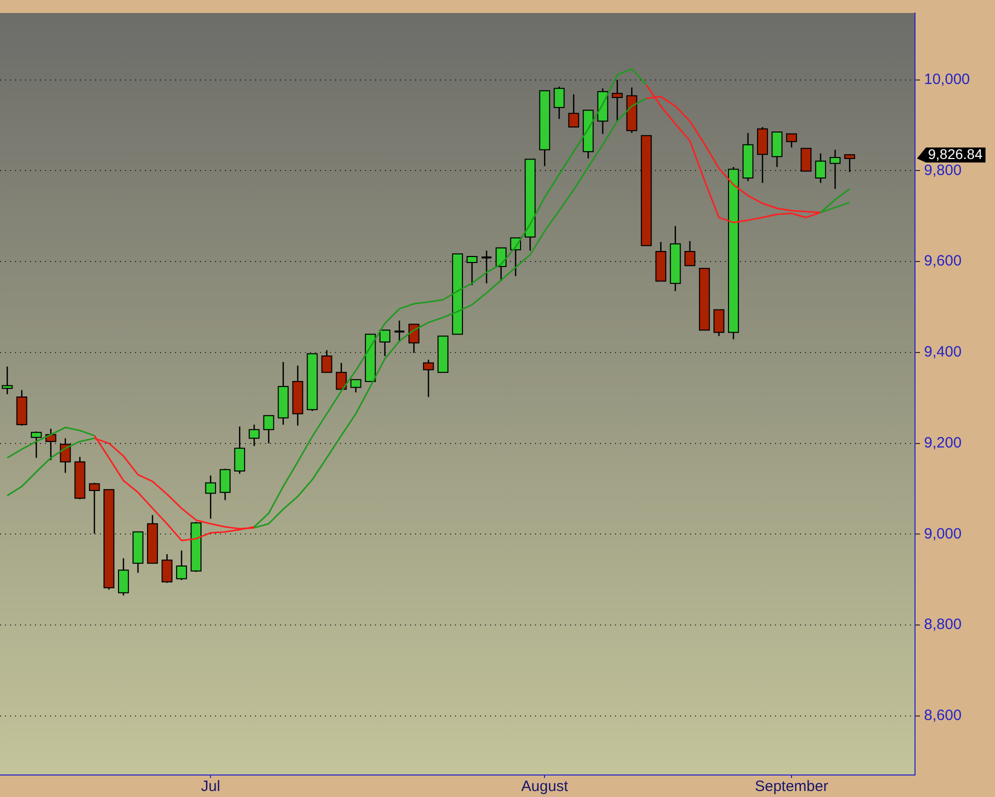 This screenshot has height=797, width=995. What do you see at coordinates (545, 787) in the screenshot?
I see `x-tick-label: August` at bounding box center [545, 787].